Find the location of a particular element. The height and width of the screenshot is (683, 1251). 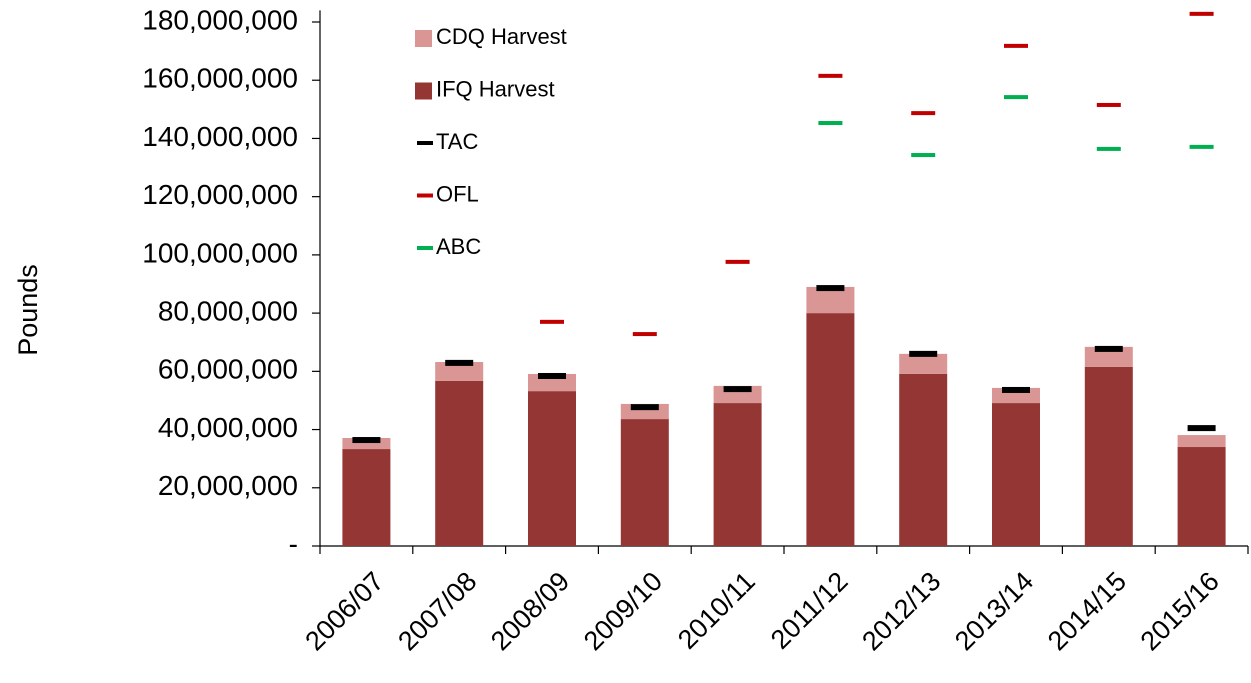

x-tick-label: 2011/12 is located at coordinates (809, 610).